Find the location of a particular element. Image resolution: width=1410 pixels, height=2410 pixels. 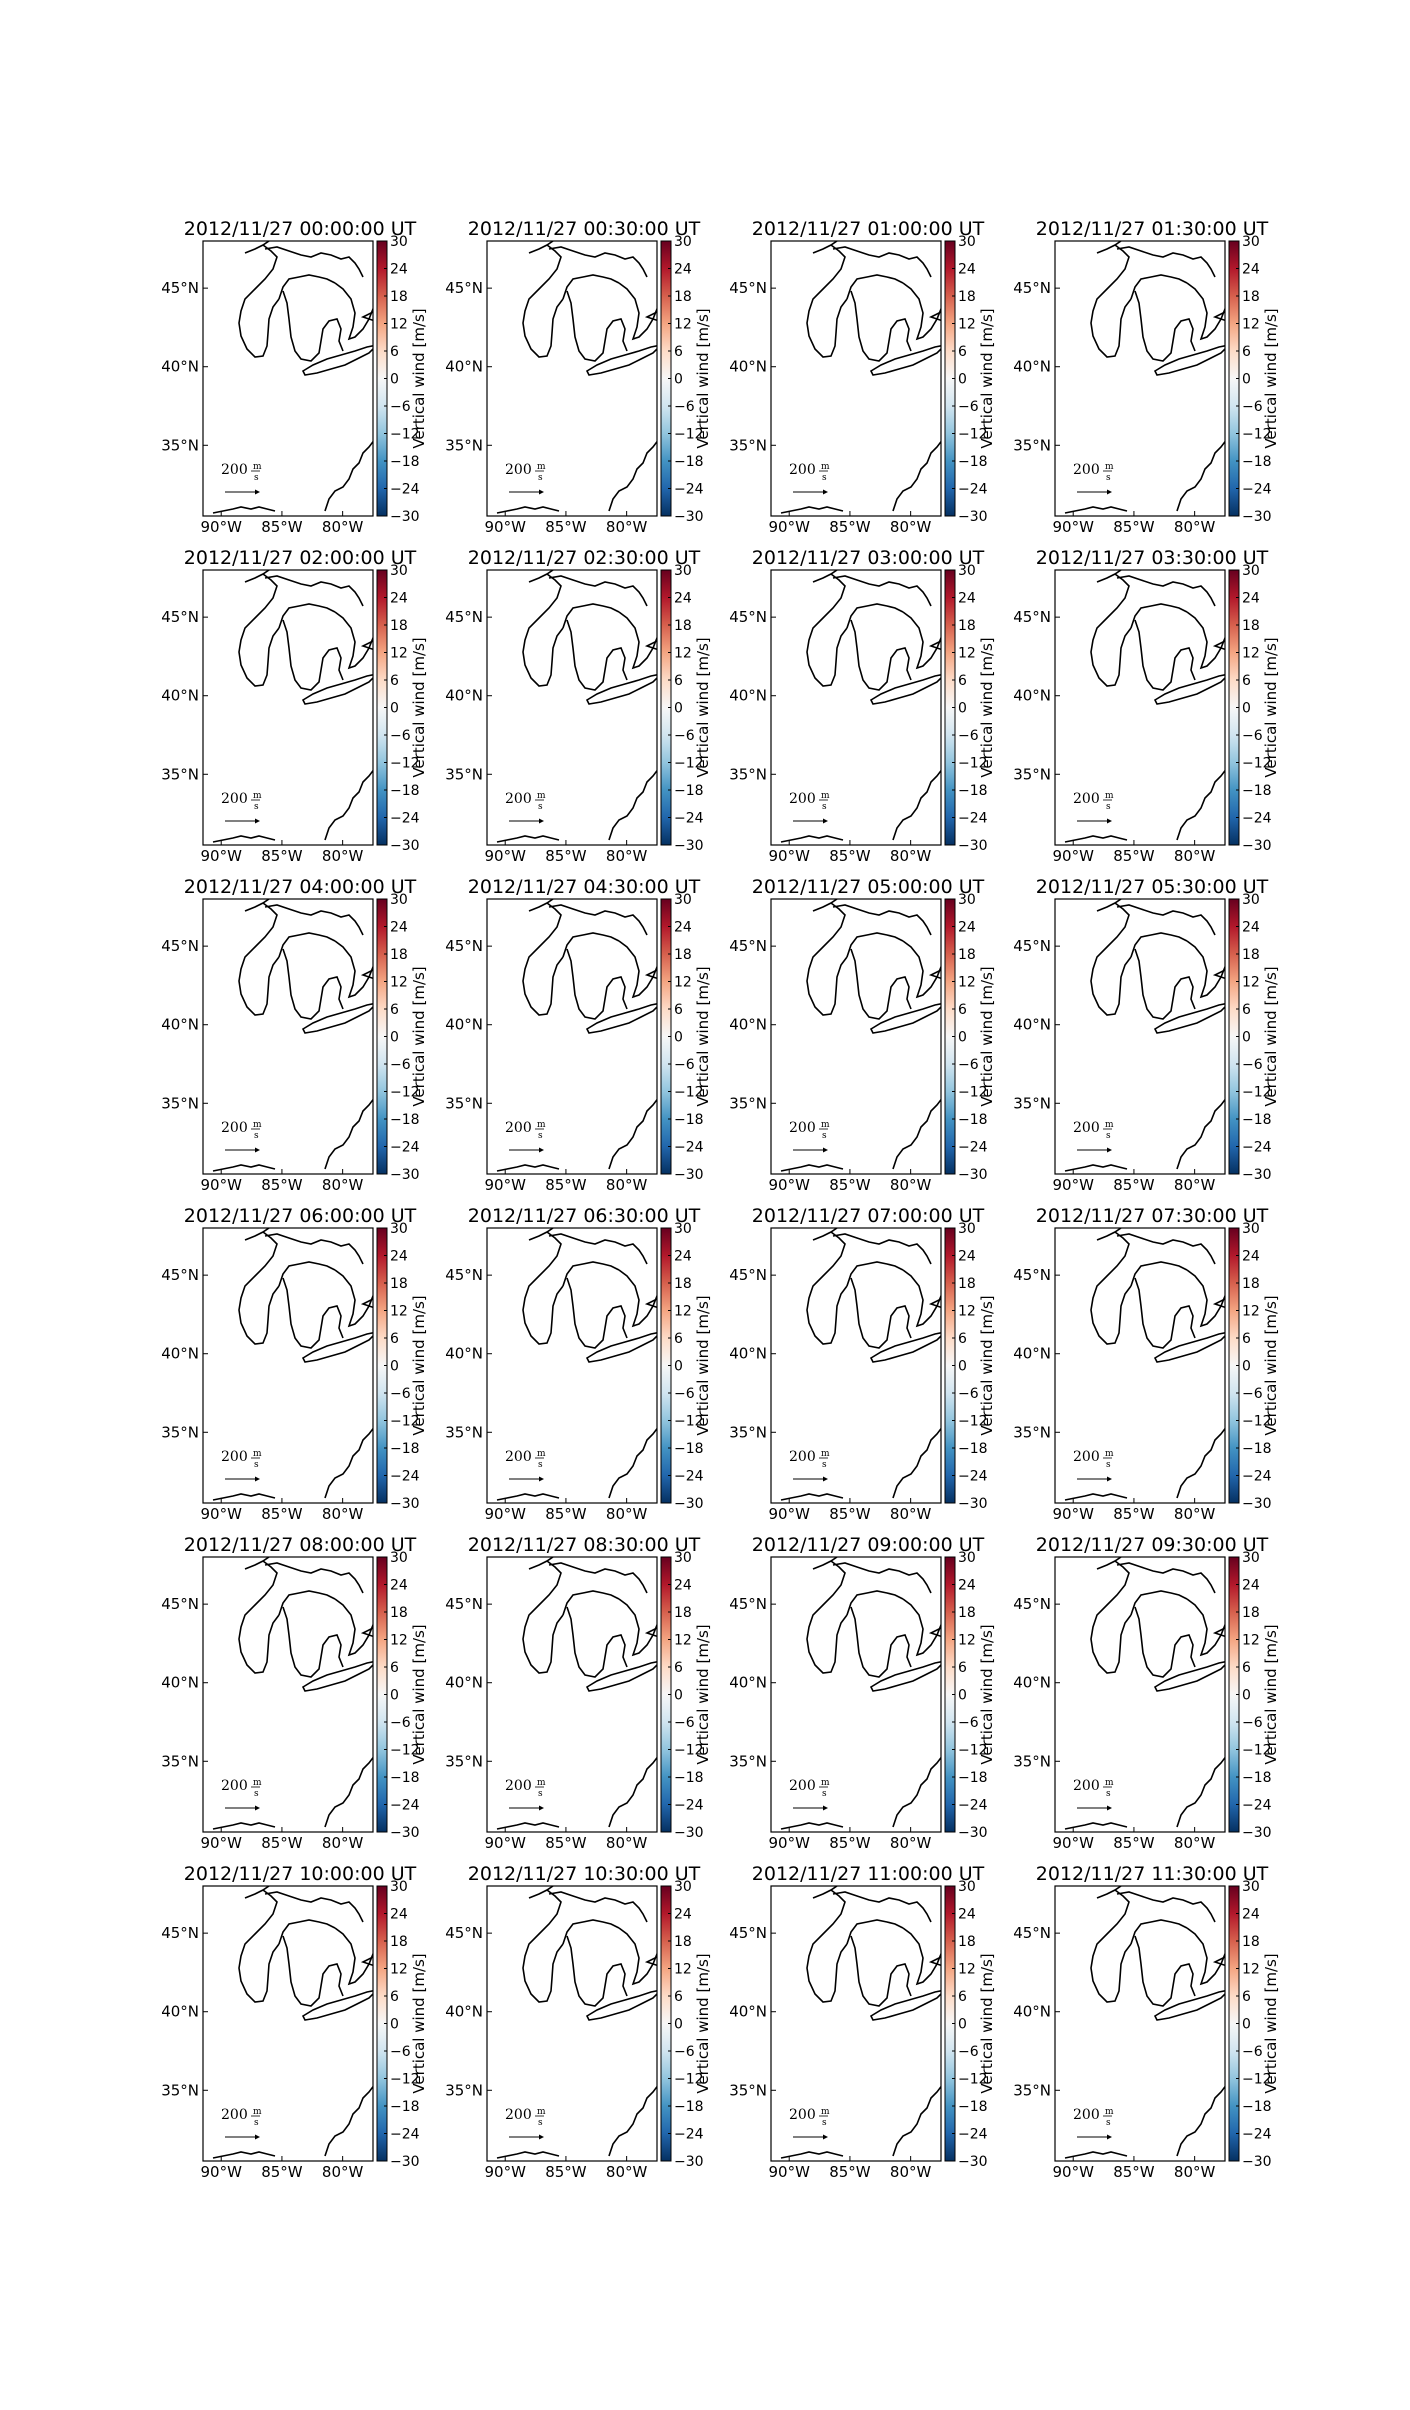

panel-title: 2012/11/27 04:30:00 UT is located at coordinates (584, 887).